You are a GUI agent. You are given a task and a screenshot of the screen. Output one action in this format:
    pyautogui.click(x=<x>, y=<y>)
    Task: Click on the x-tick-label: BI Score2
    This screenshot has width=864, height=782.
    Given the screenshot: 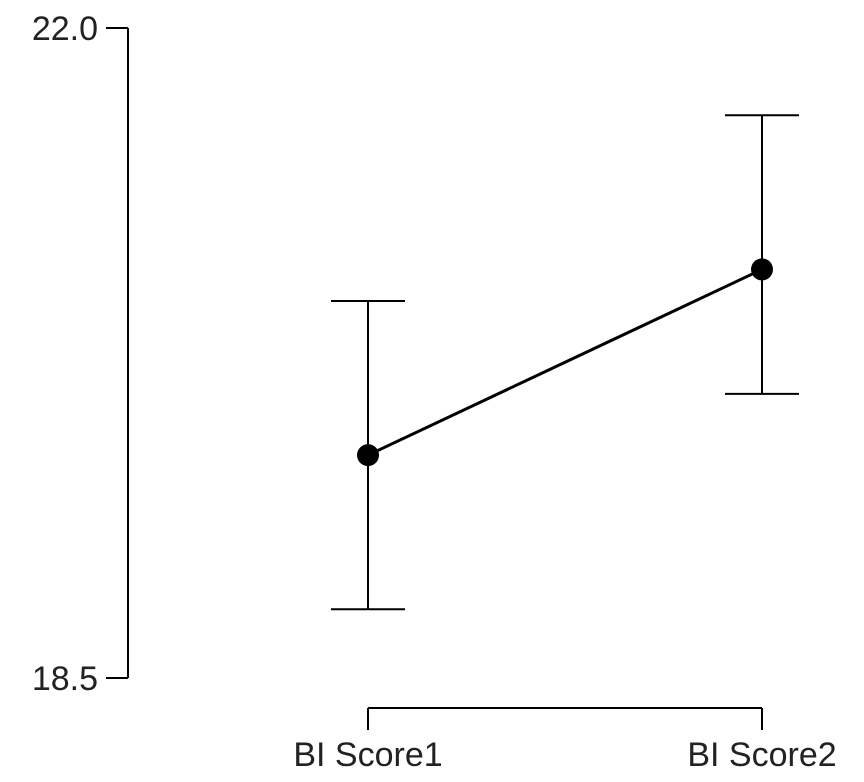 What is the action you would take?
    pyautogui.click(x=761, y=755)
    